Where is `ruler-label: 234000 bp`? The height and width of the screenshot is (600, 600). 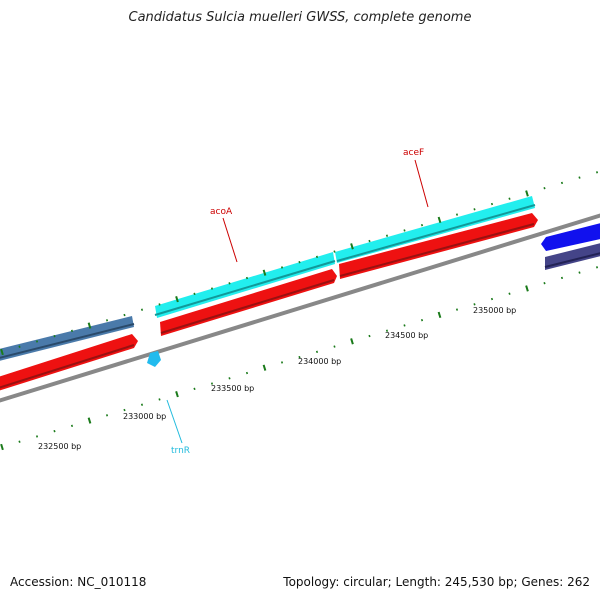 ruler-label: 234000 bp is located at coordinates (319, 361).